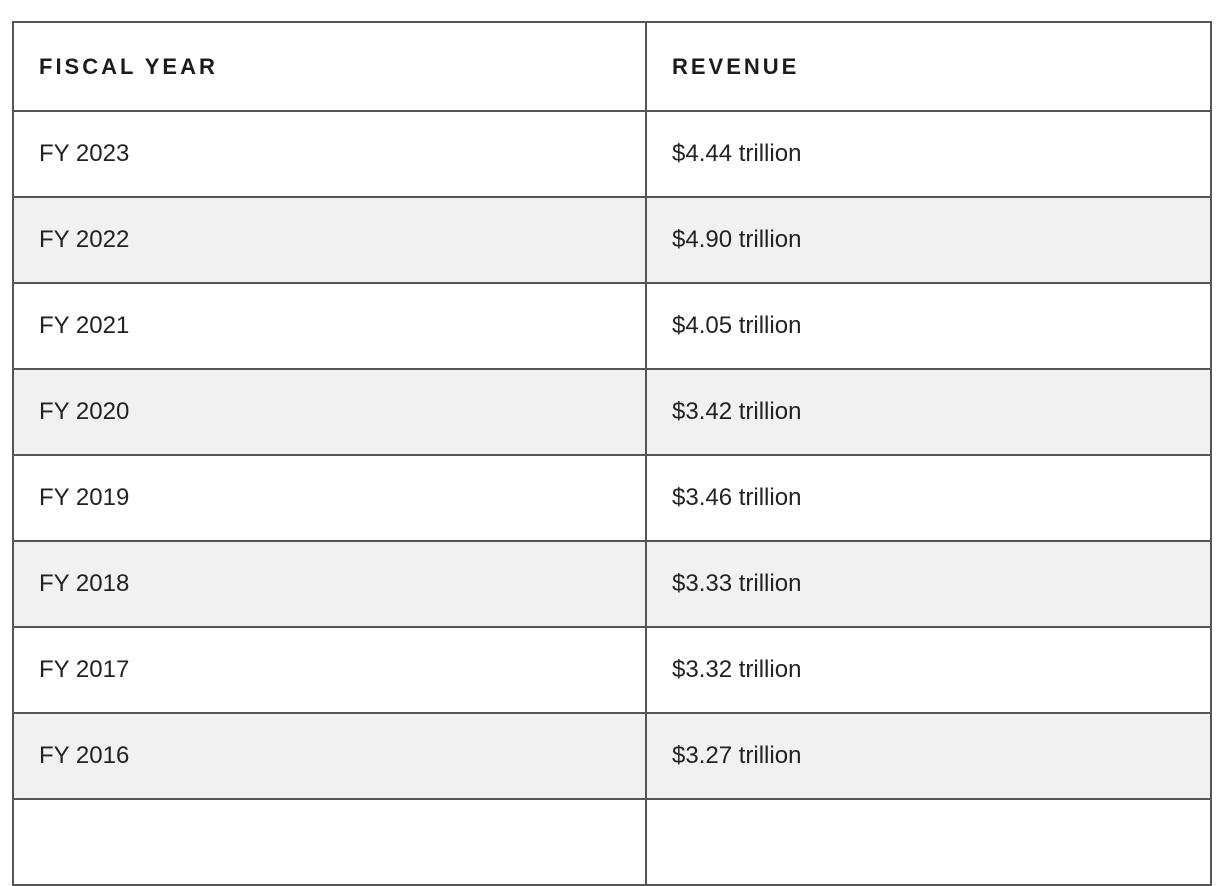  What do you see at coordinates (928, 240) in the screenshot?
I see `revenue-cell: $4.90 trillion` at bounding box center [928, 240].